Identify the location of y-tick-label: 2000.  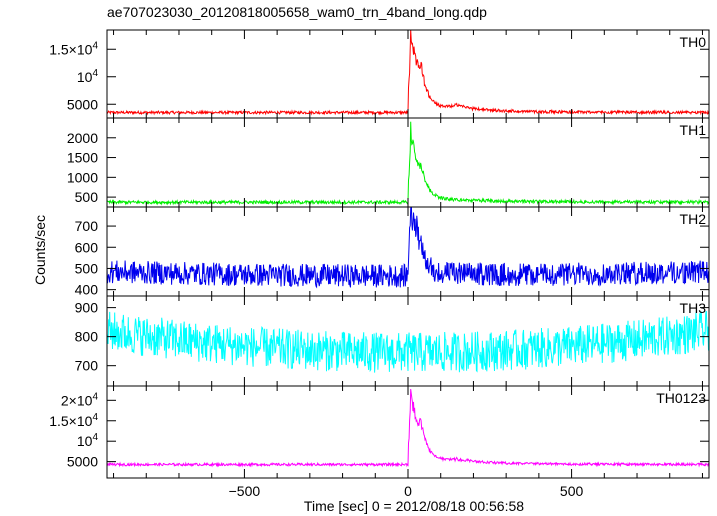
(82, 138).